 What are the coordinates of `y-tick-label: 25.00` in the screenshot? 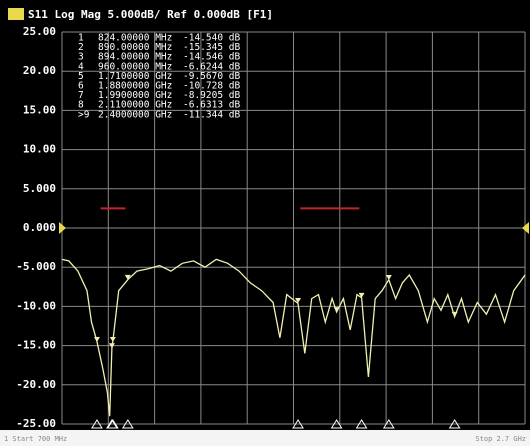 It's located at (39, 31).